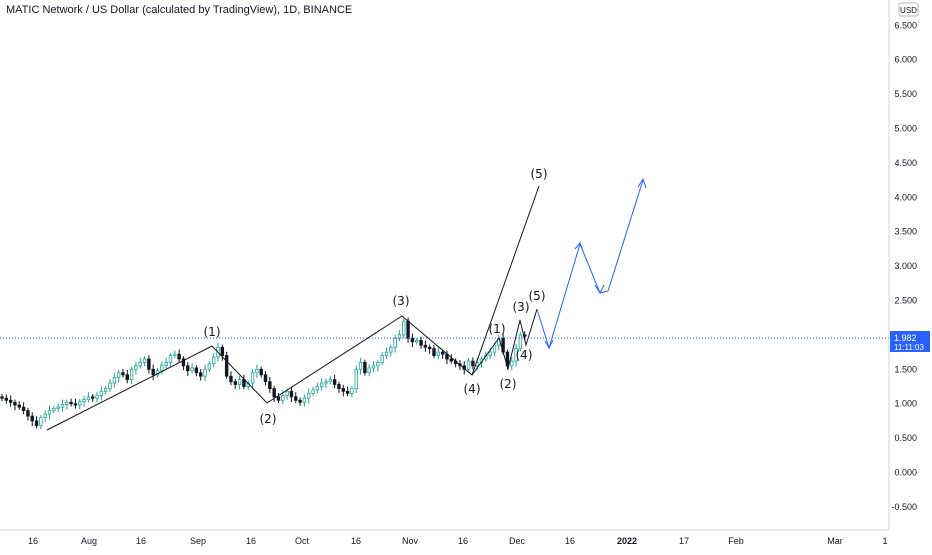  I want to click on price-tick-label: 2.500, so click(905, 301).